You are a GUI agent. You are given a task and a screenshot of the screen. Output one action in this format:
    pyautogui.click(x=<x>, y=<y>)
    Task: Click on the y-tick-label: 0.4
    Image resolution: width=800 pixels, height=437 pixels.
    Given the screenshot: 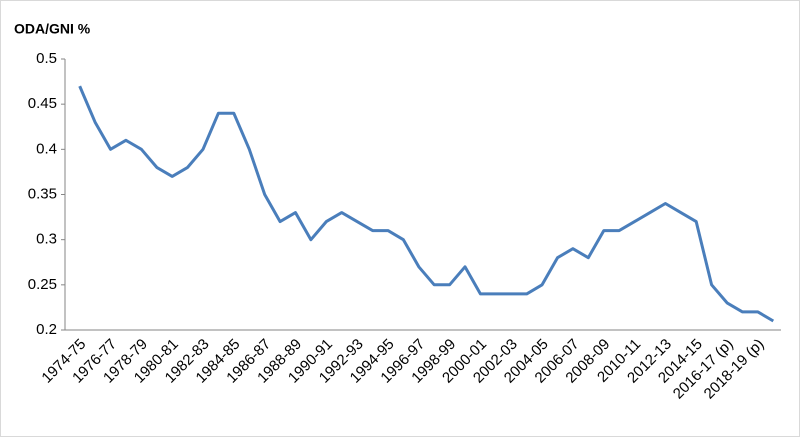 What is the action you would take?
    pyautogui.click(x=46, y=148)
    